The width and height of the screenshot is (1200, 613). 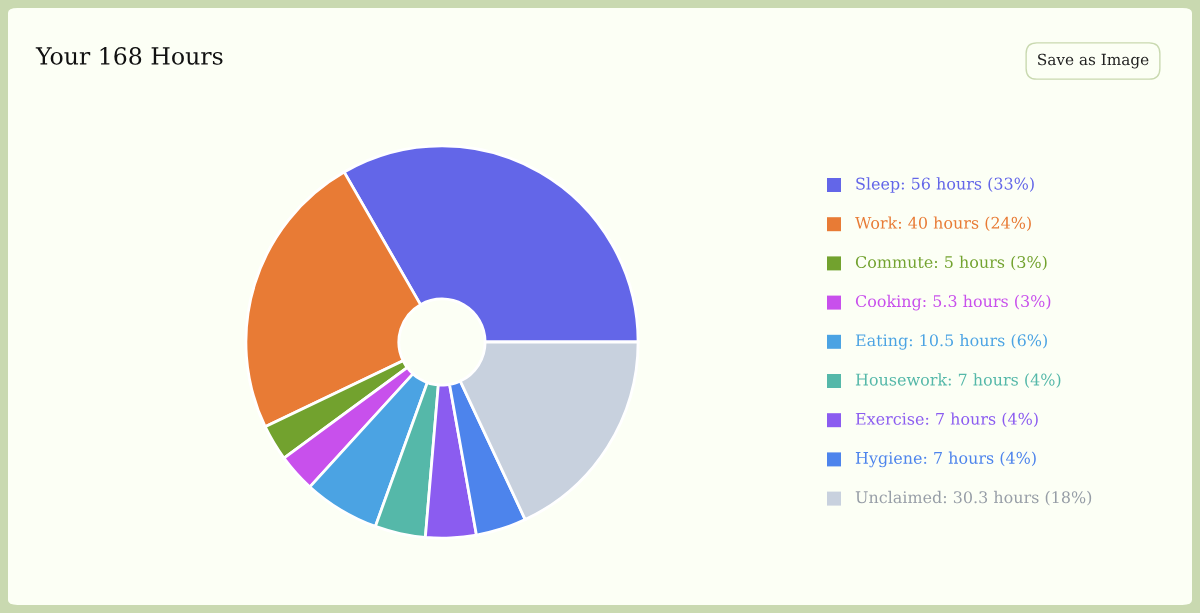 I want to click on legend-label: Eating: 10.5 hours (6%), so click(x=951, y=341).